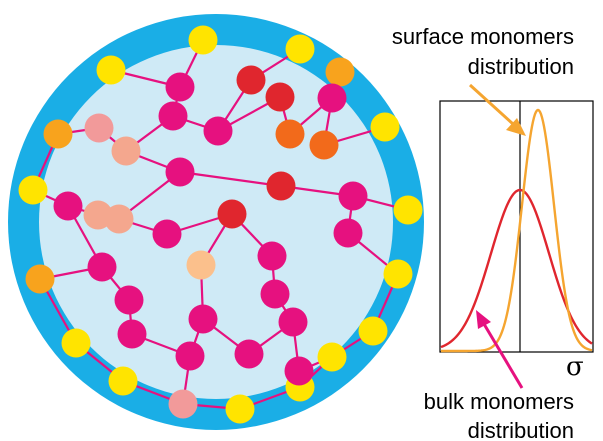 The height and width of the screenshot is (441, 603). What do you see at coordinates (497, 109) in the screenshot?
I see `surface-arrow` at bounding box center [497, 109].